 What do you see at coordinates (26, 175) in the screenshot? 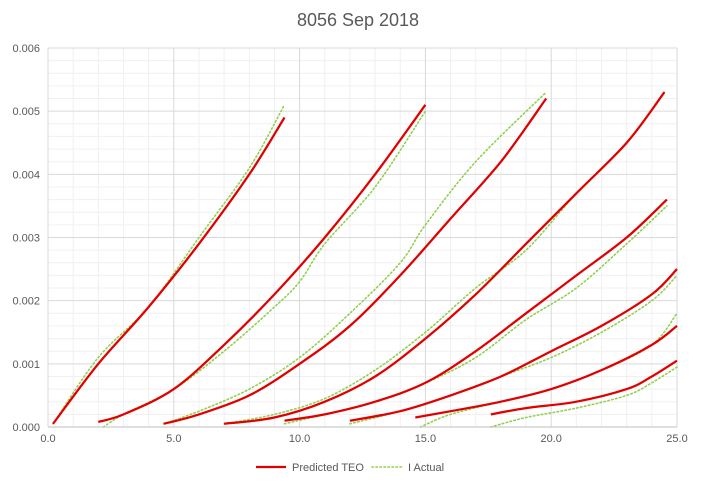
I see `y-tick-label: 0.004` at bounding box center [26, 175].